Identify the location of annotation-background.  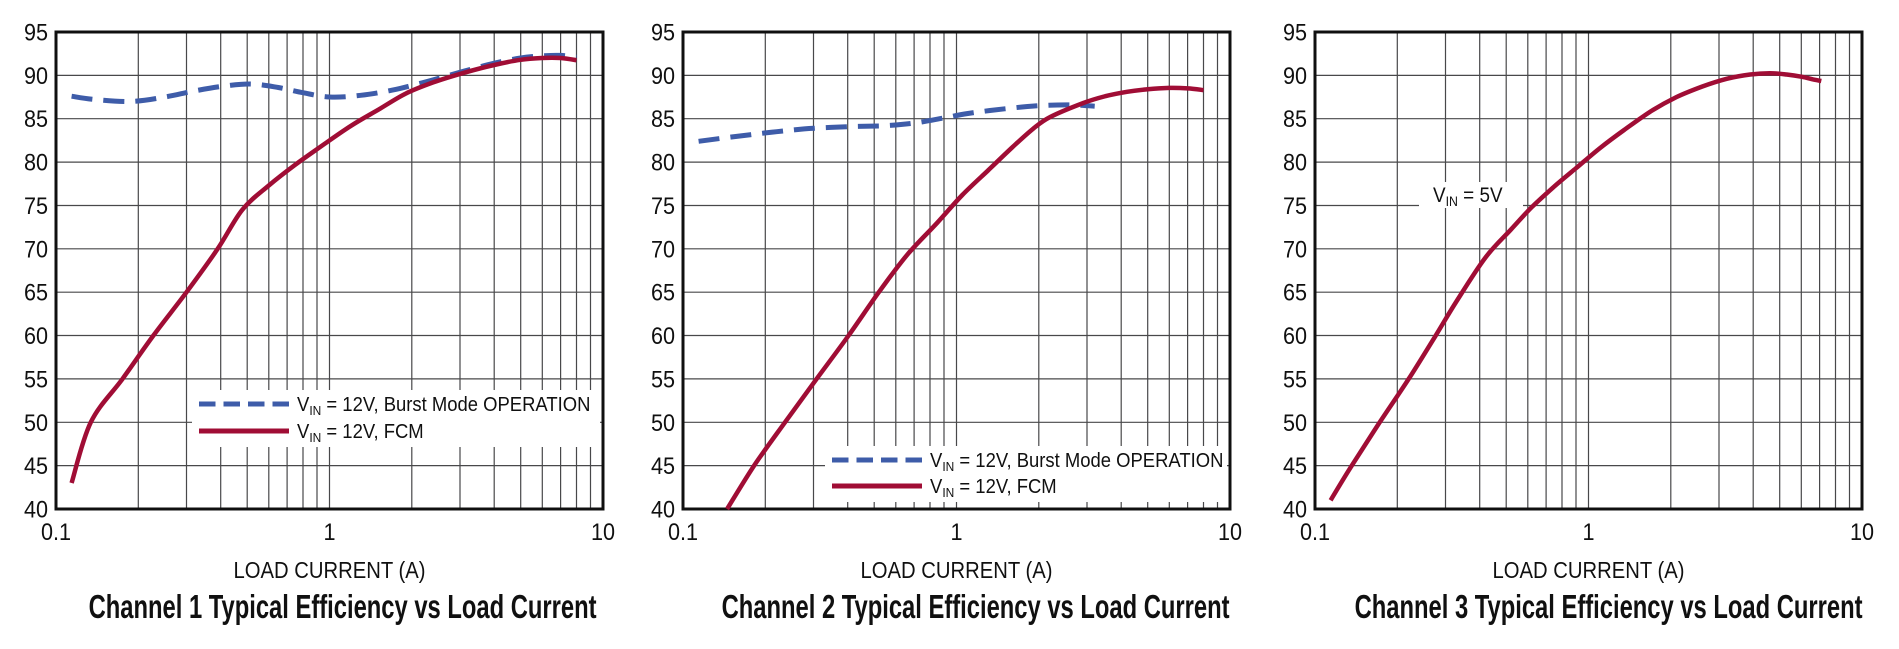
(1471, 195).